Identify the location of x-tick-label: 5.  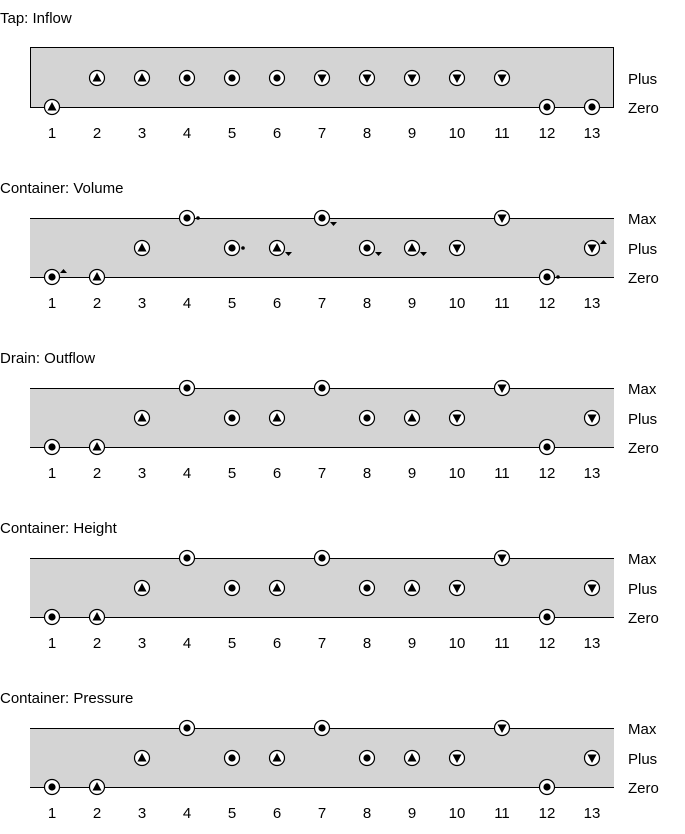
(232, 473).